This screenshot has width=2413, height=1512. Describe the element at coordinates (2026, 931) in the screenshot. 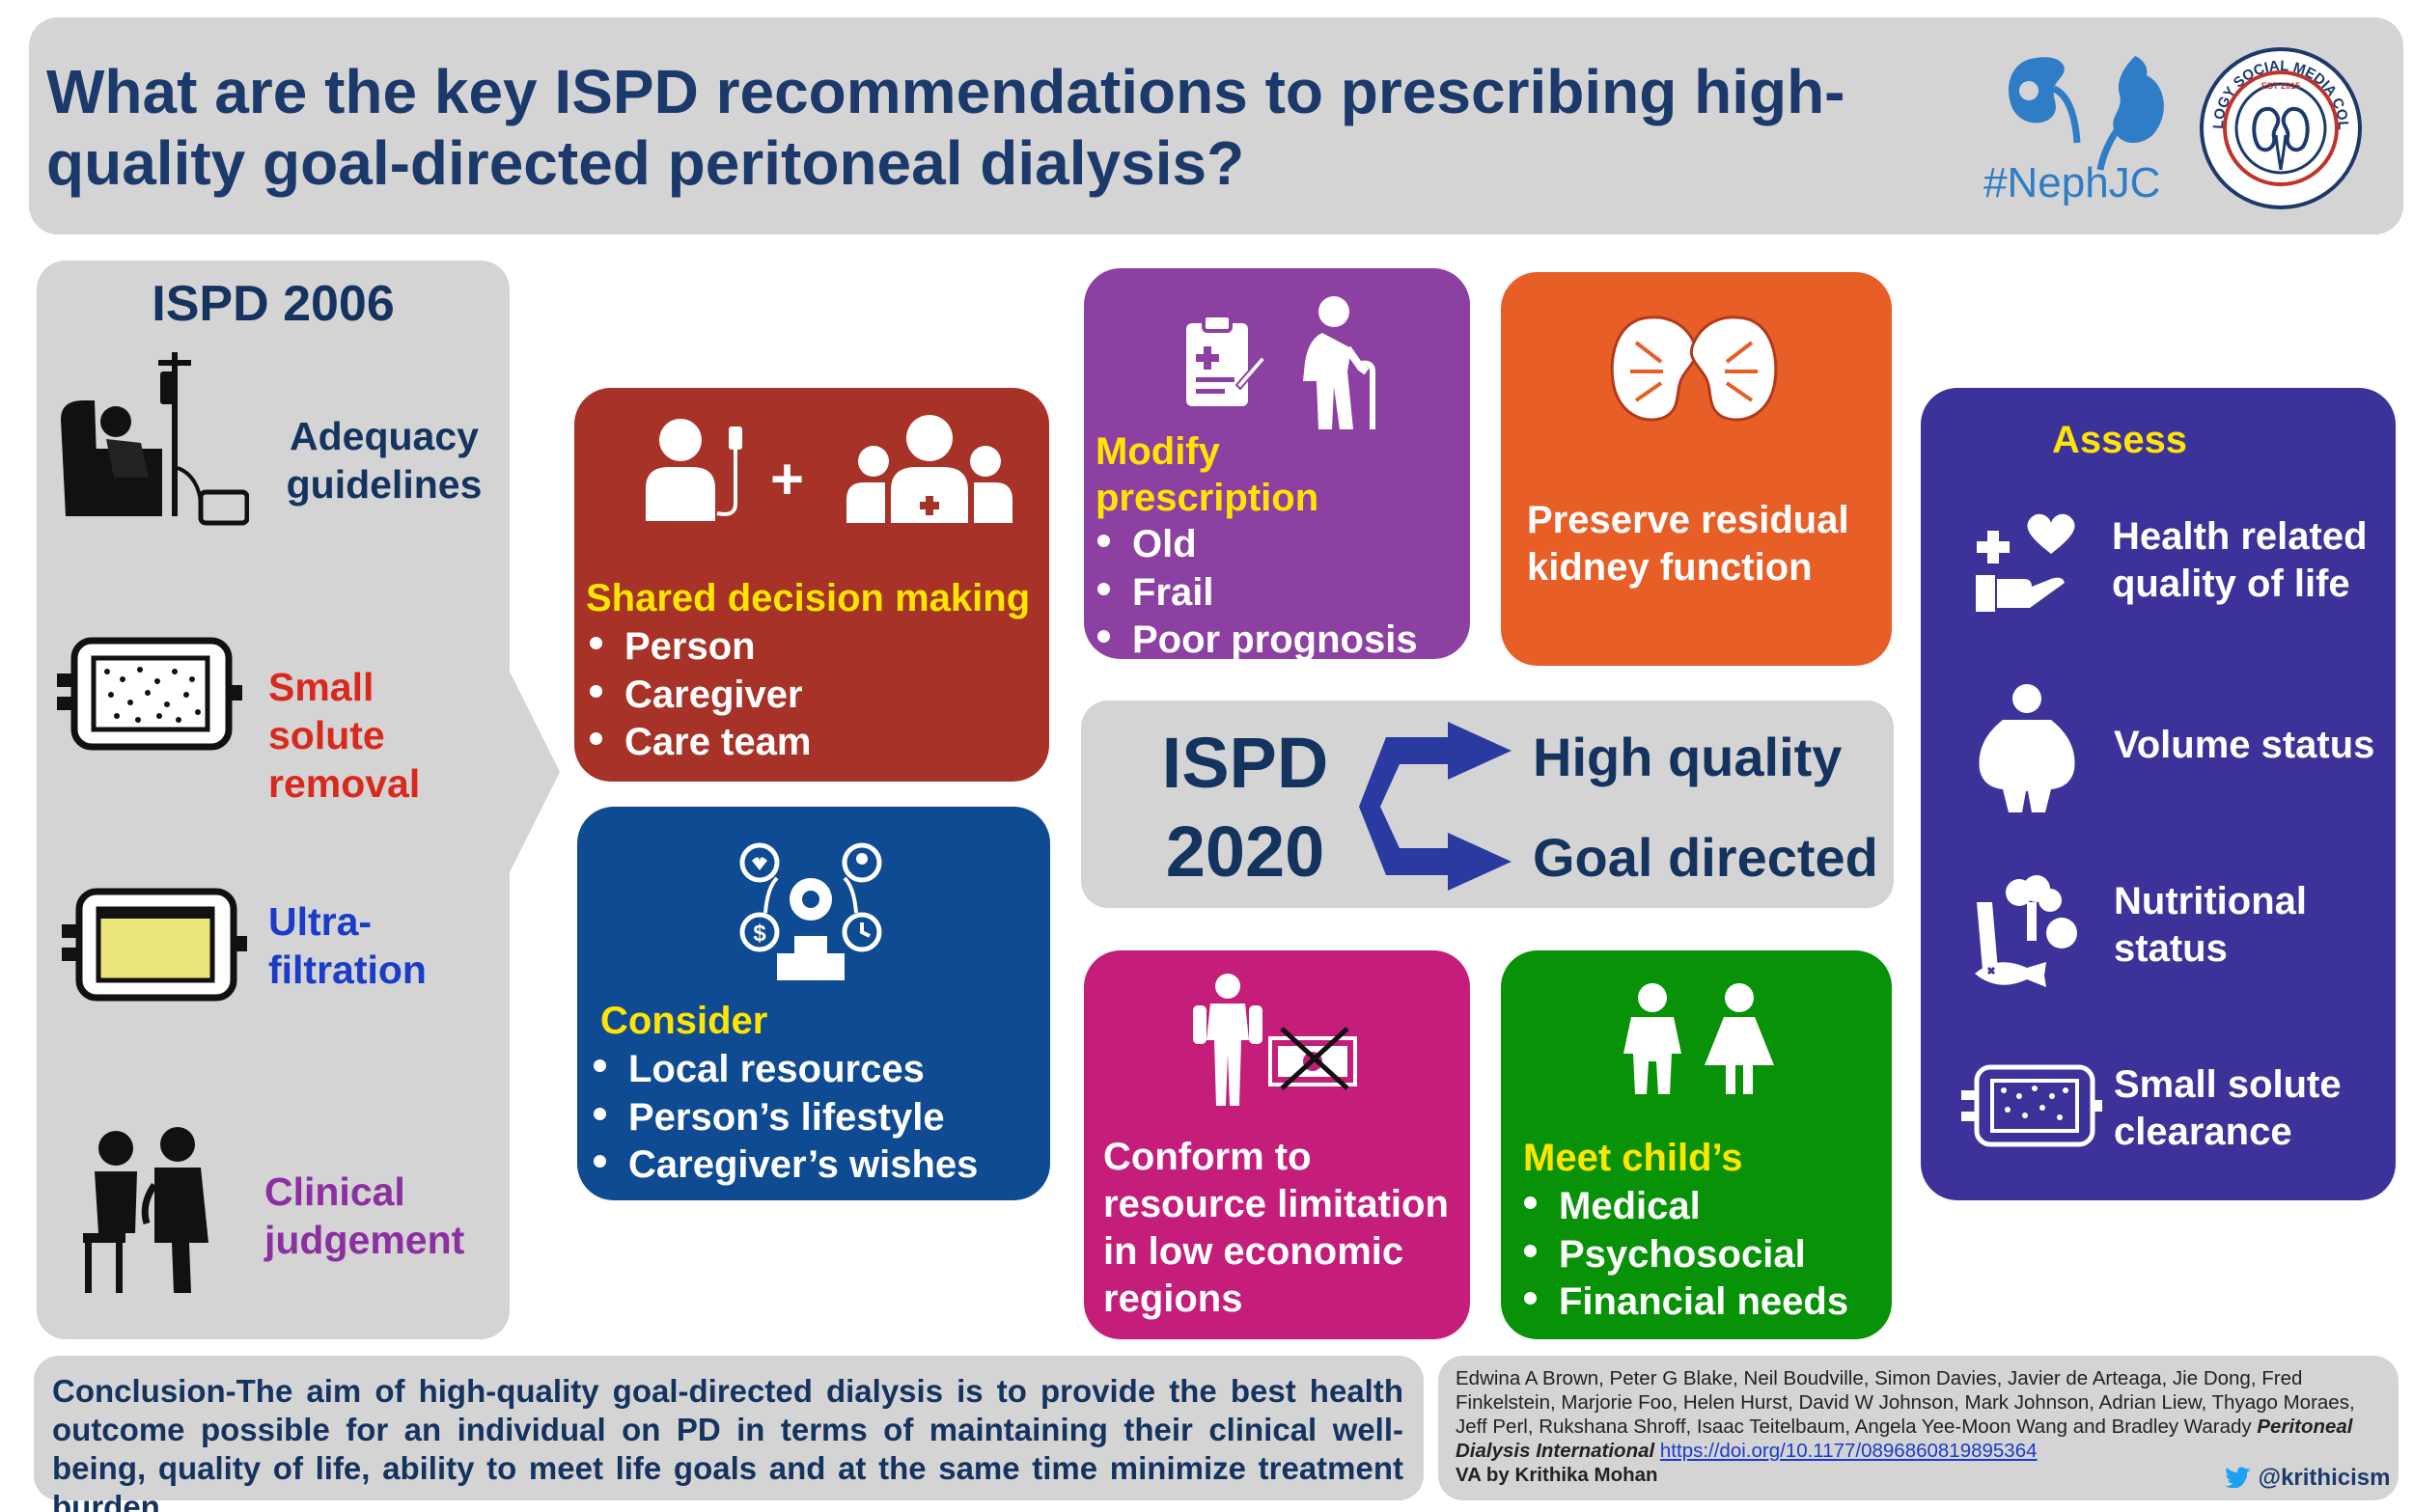

I see `nutrition-icon` at that location.